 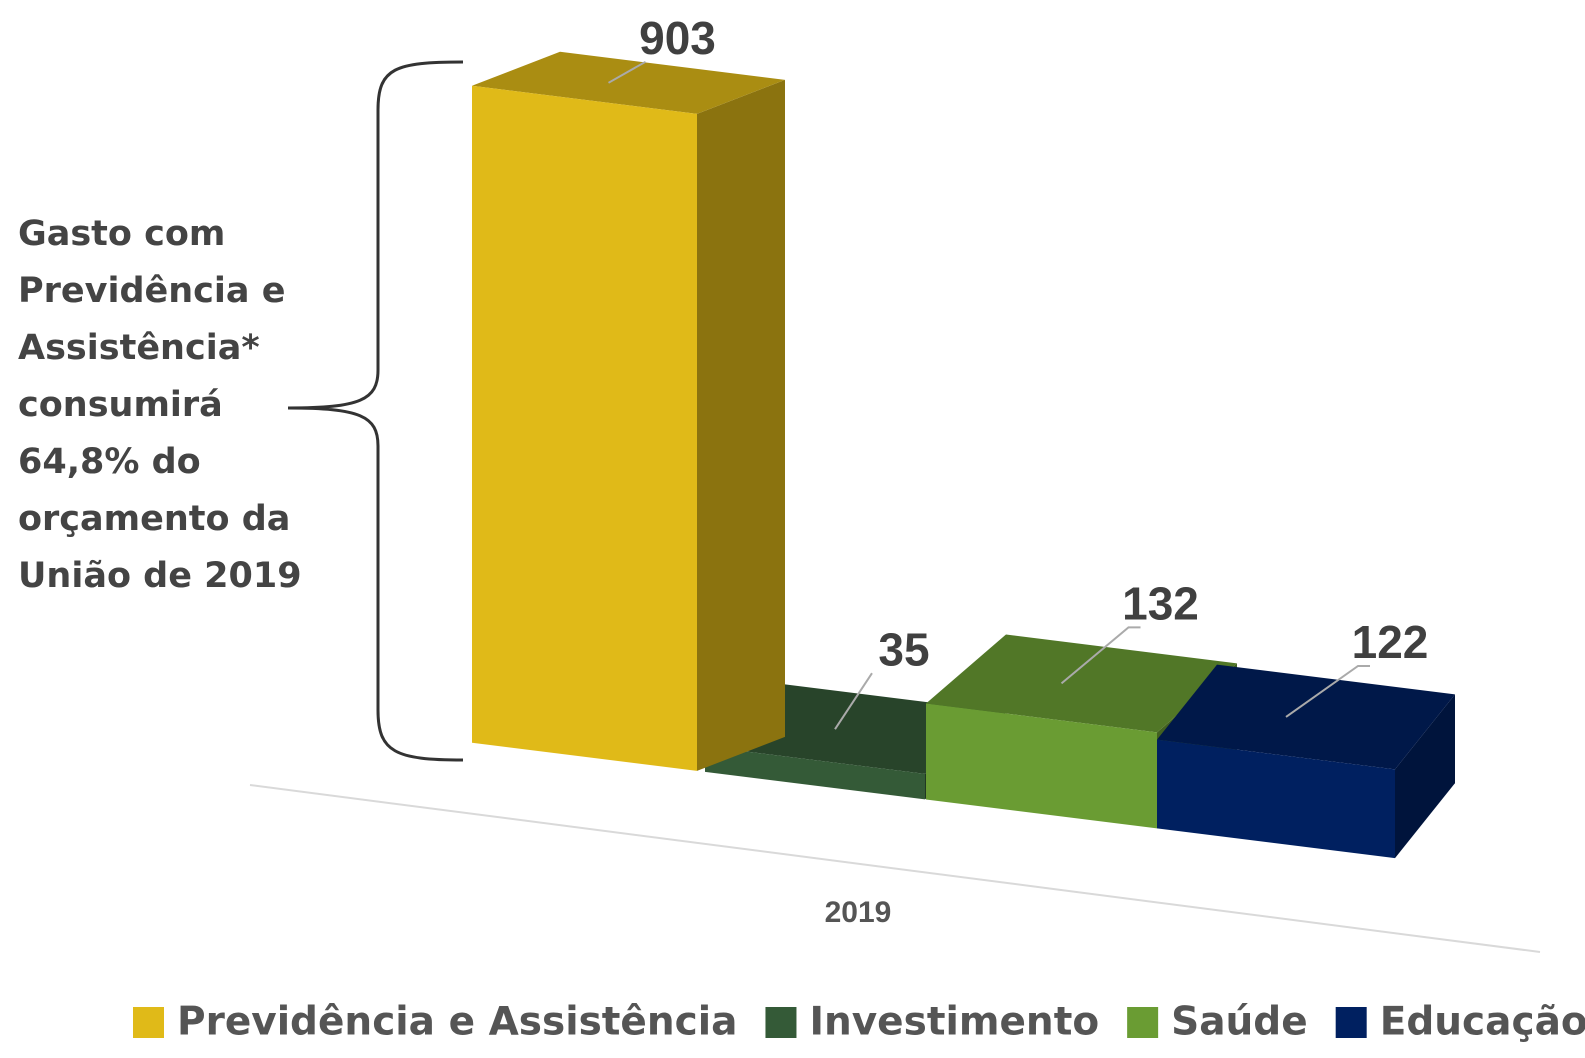 What do you see at coordinates (375, 411) in the screenshot?
I see `brace` at bounding box center [375, 411].